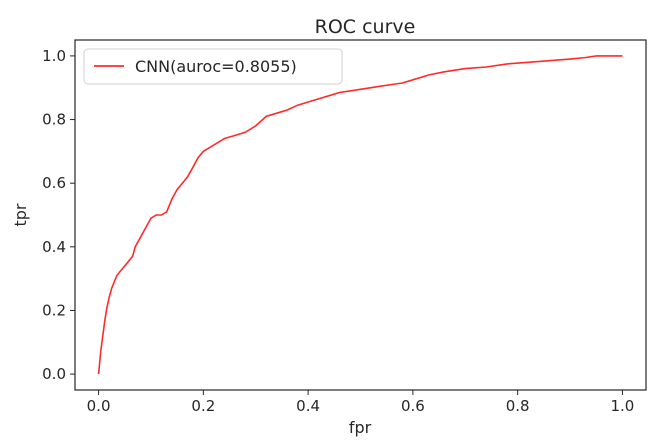  What do you see at coordinates (99, 406) in the screenshot?
I see `x-tick-label: 0.0` at bounding box center [99, 406].